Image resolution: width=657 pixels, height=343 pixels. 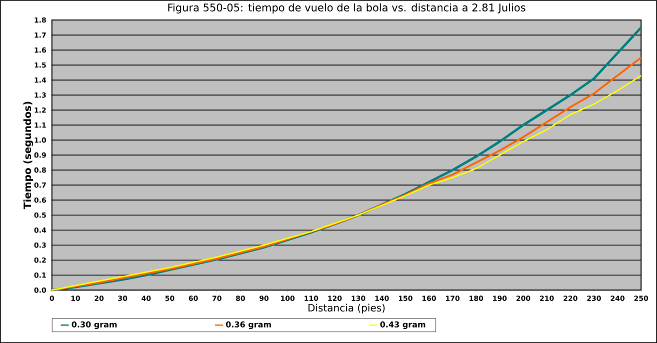 What do you see at coordinates (94, 325) in the screenshot?
I see `legend-label: 0.30 gram` at bounding box center [94, 325].